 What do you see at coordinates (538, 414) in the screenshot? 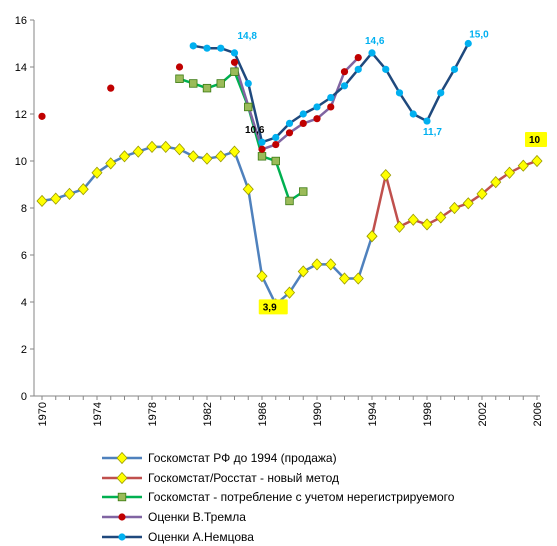
I see `x-tick-label: 2006` at bounding box center [538, 414].